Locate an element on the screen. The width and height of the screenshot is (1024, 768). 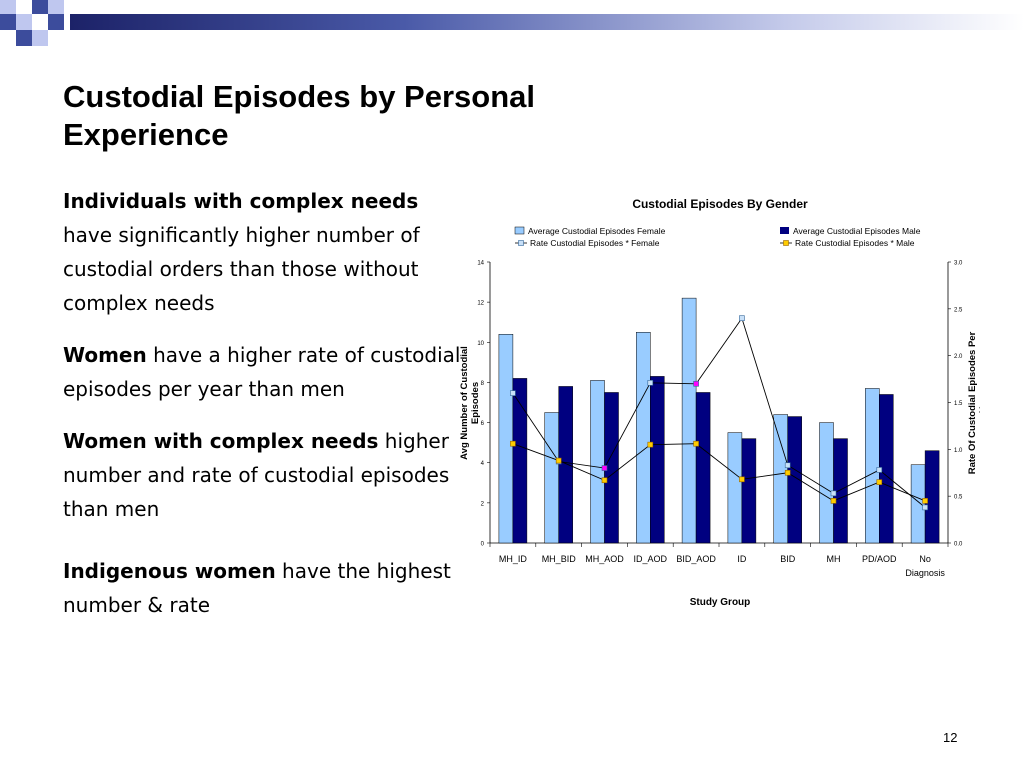
x-tick-label: MH_AOD is located at coordinates (604, 559).